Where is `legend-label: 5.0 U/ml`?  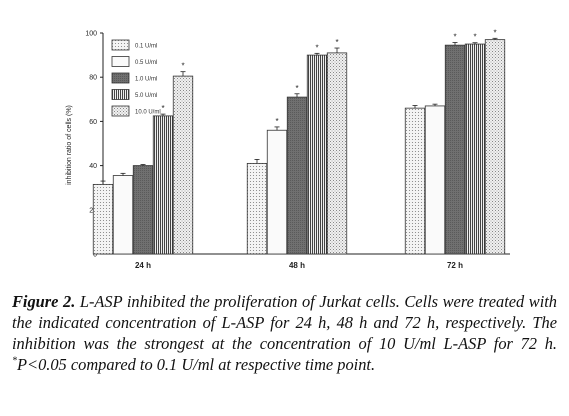
legend-label: 5.0 U/ml is located at coordinates (146, 96).